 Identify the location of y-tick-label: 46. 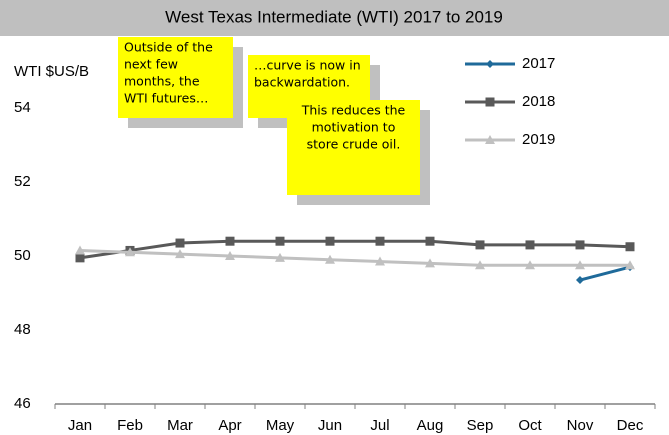
(22, 403).